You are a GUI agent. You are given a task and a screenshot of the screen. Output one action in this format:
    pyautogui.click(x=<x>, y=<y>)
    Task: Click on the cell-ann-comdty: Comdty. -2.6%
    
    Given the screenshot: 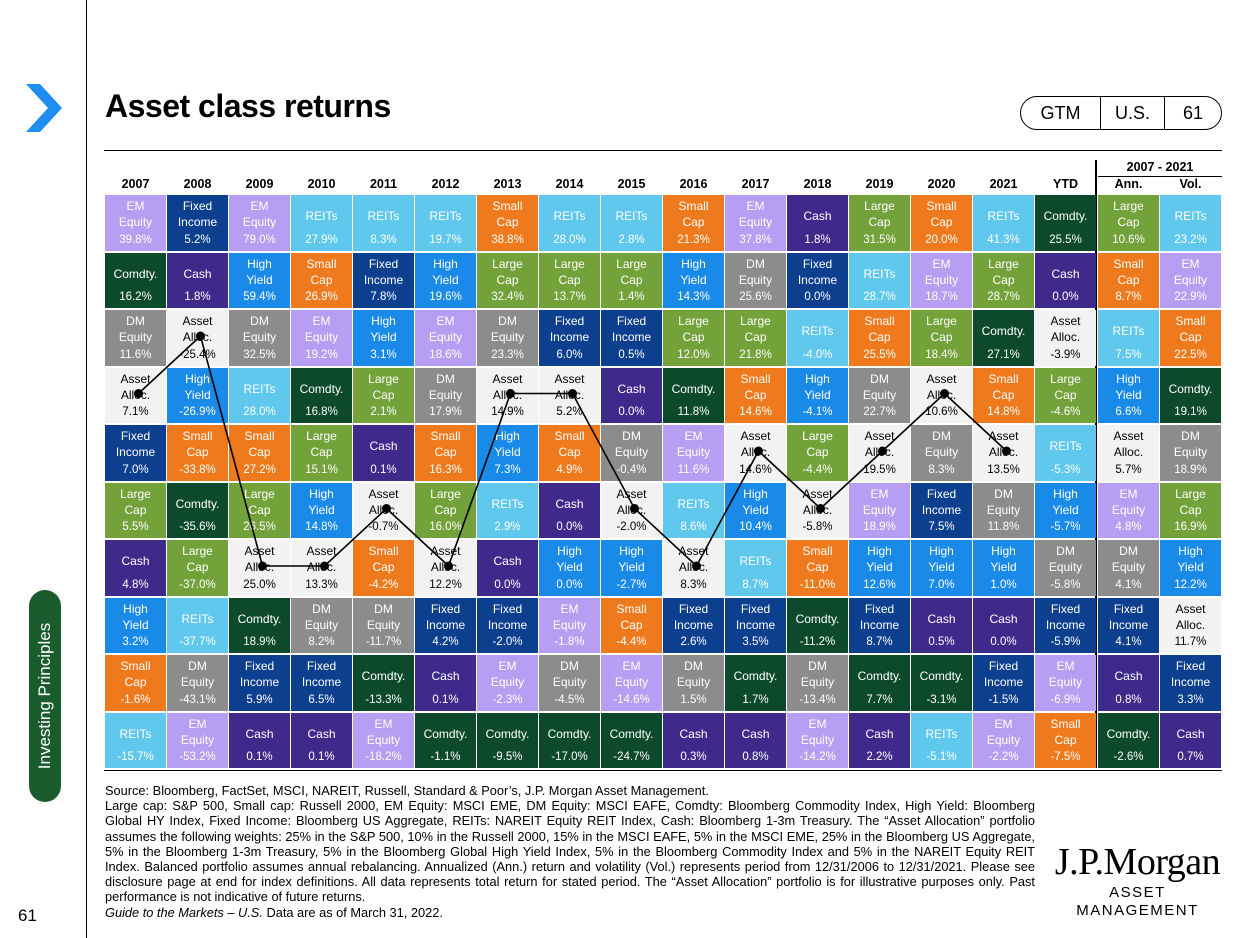 What is the action you would take?
    pyautogui.click(x=1128, y=740)
    